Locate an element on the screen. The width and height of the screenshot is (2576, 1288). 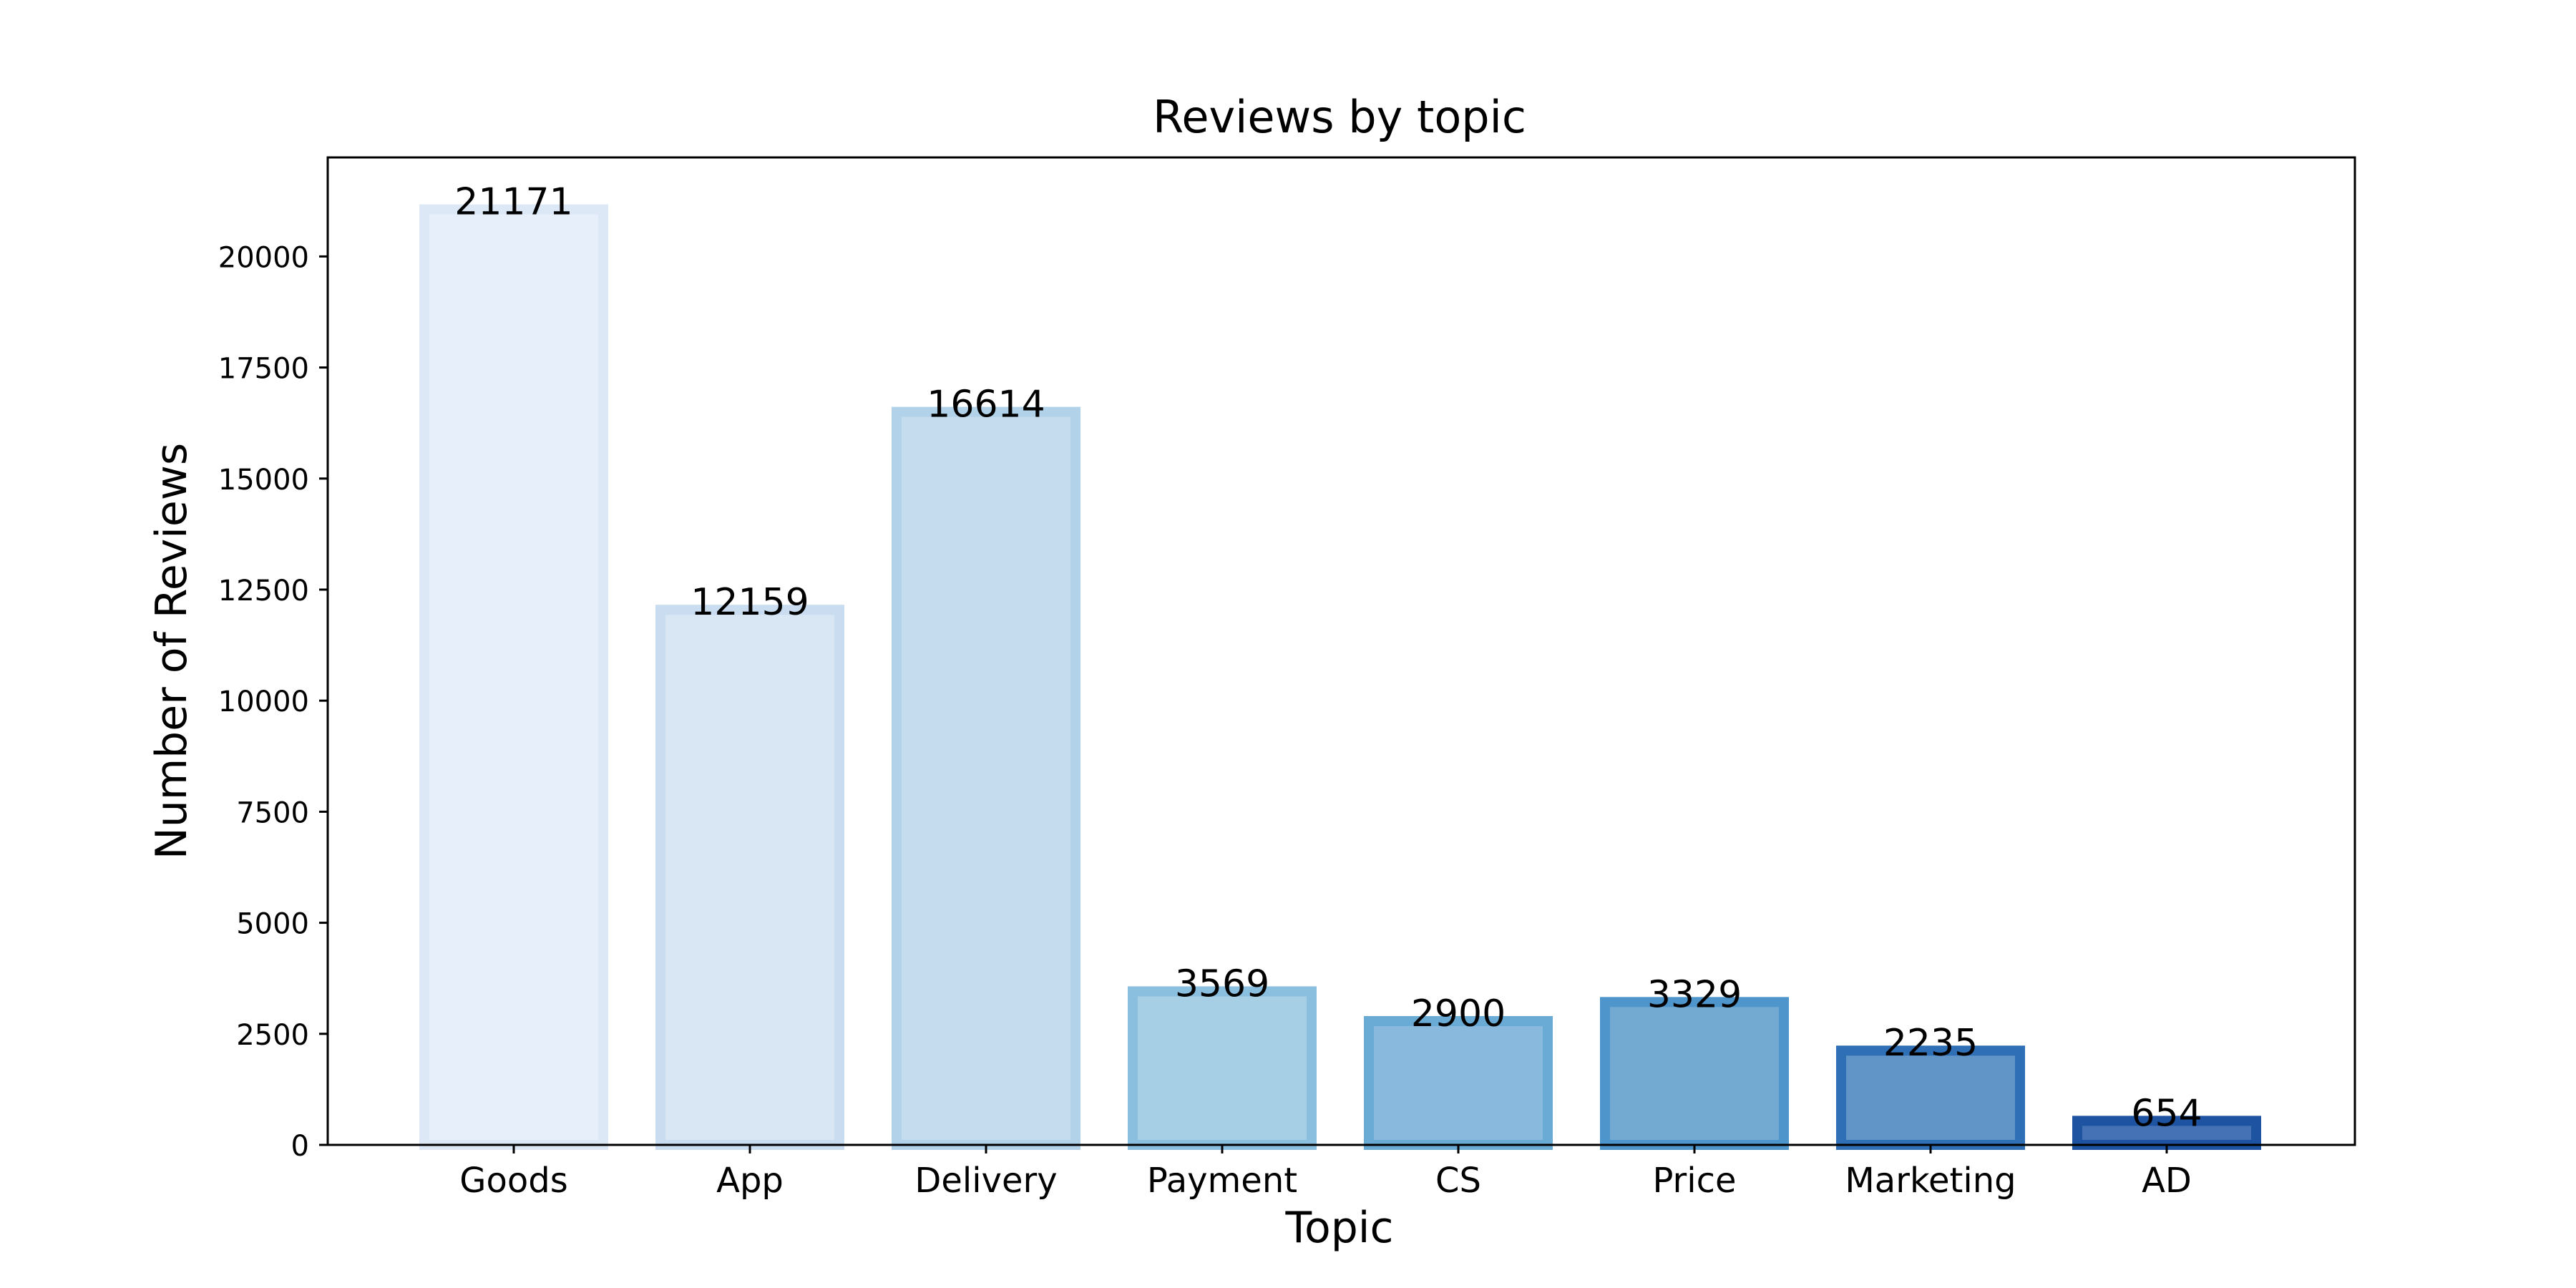
data-label-price: 3329 is located at coordinates (1694, 994).